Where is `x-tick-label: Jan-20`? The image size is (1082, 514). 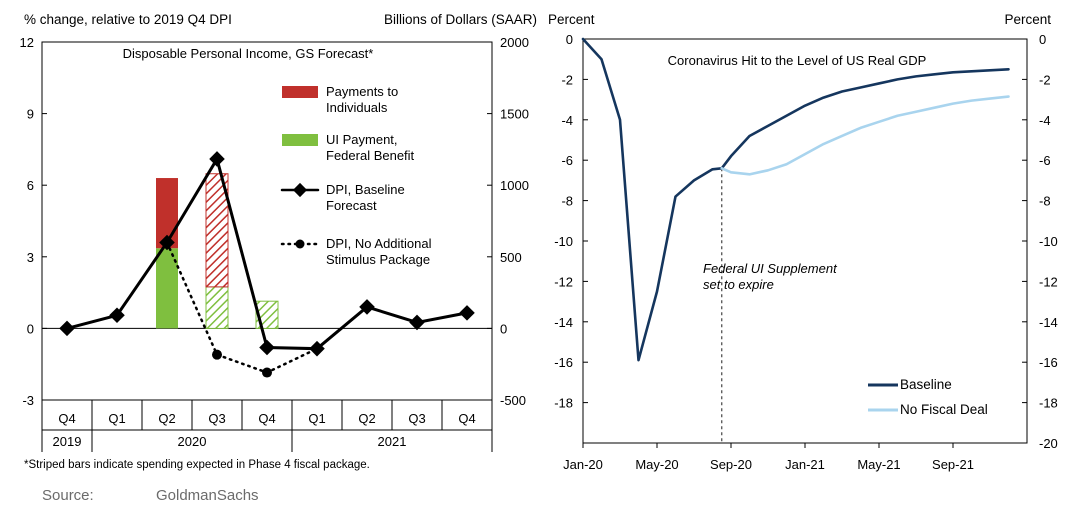
x-tick-label: Jan-20 is located at coordinates (583, 464).